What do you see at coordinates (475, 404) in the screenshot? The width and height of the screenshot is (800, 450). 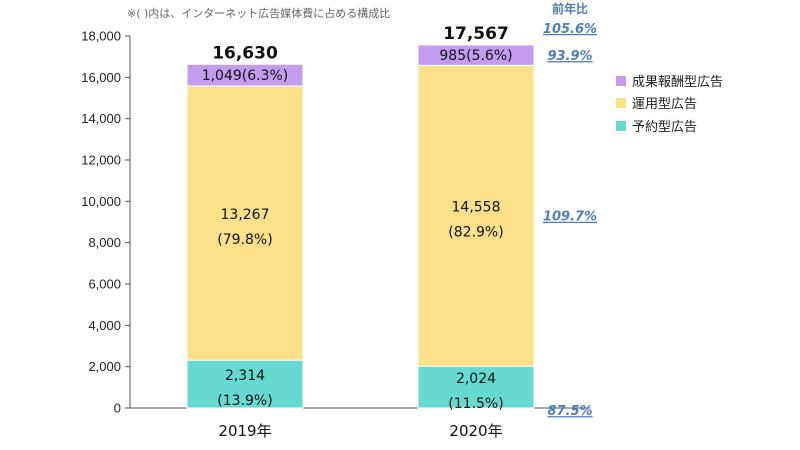 I see `segment-share-label: (11.5%)` at bounding box center [475, 404].